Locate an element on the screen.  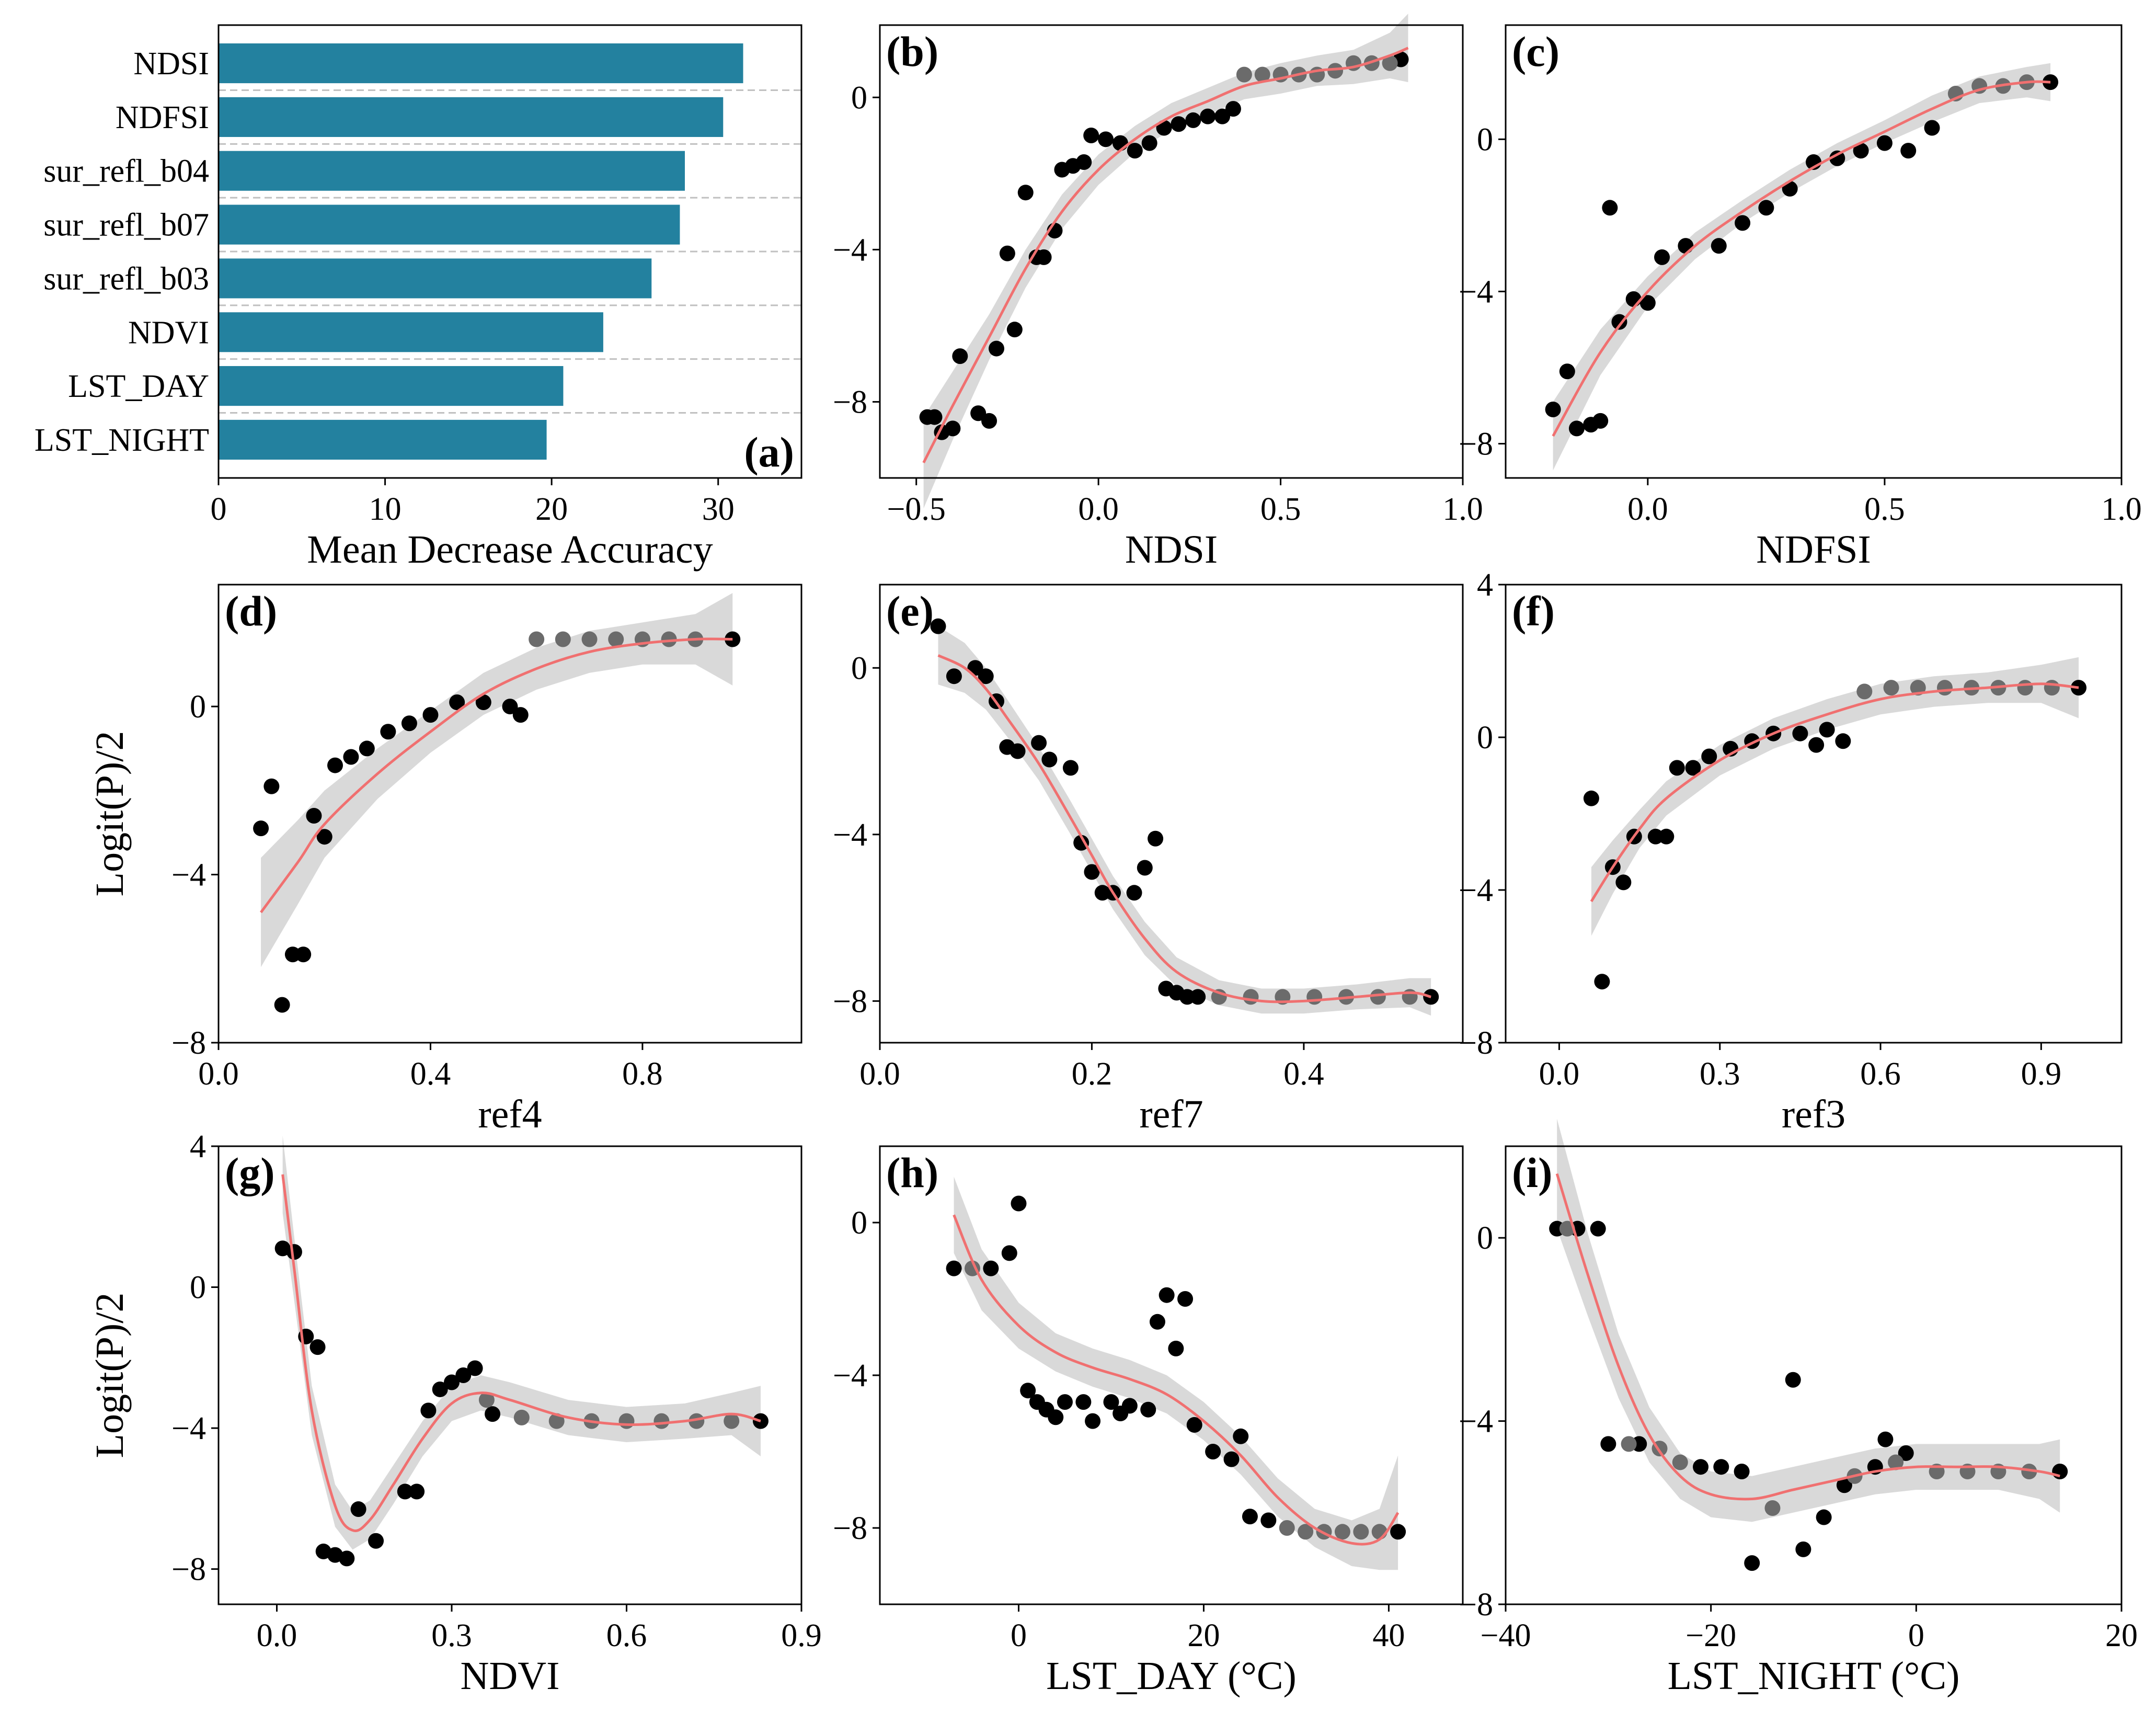
x-tick-label: 20 is located at coordinates (1203, 1635).